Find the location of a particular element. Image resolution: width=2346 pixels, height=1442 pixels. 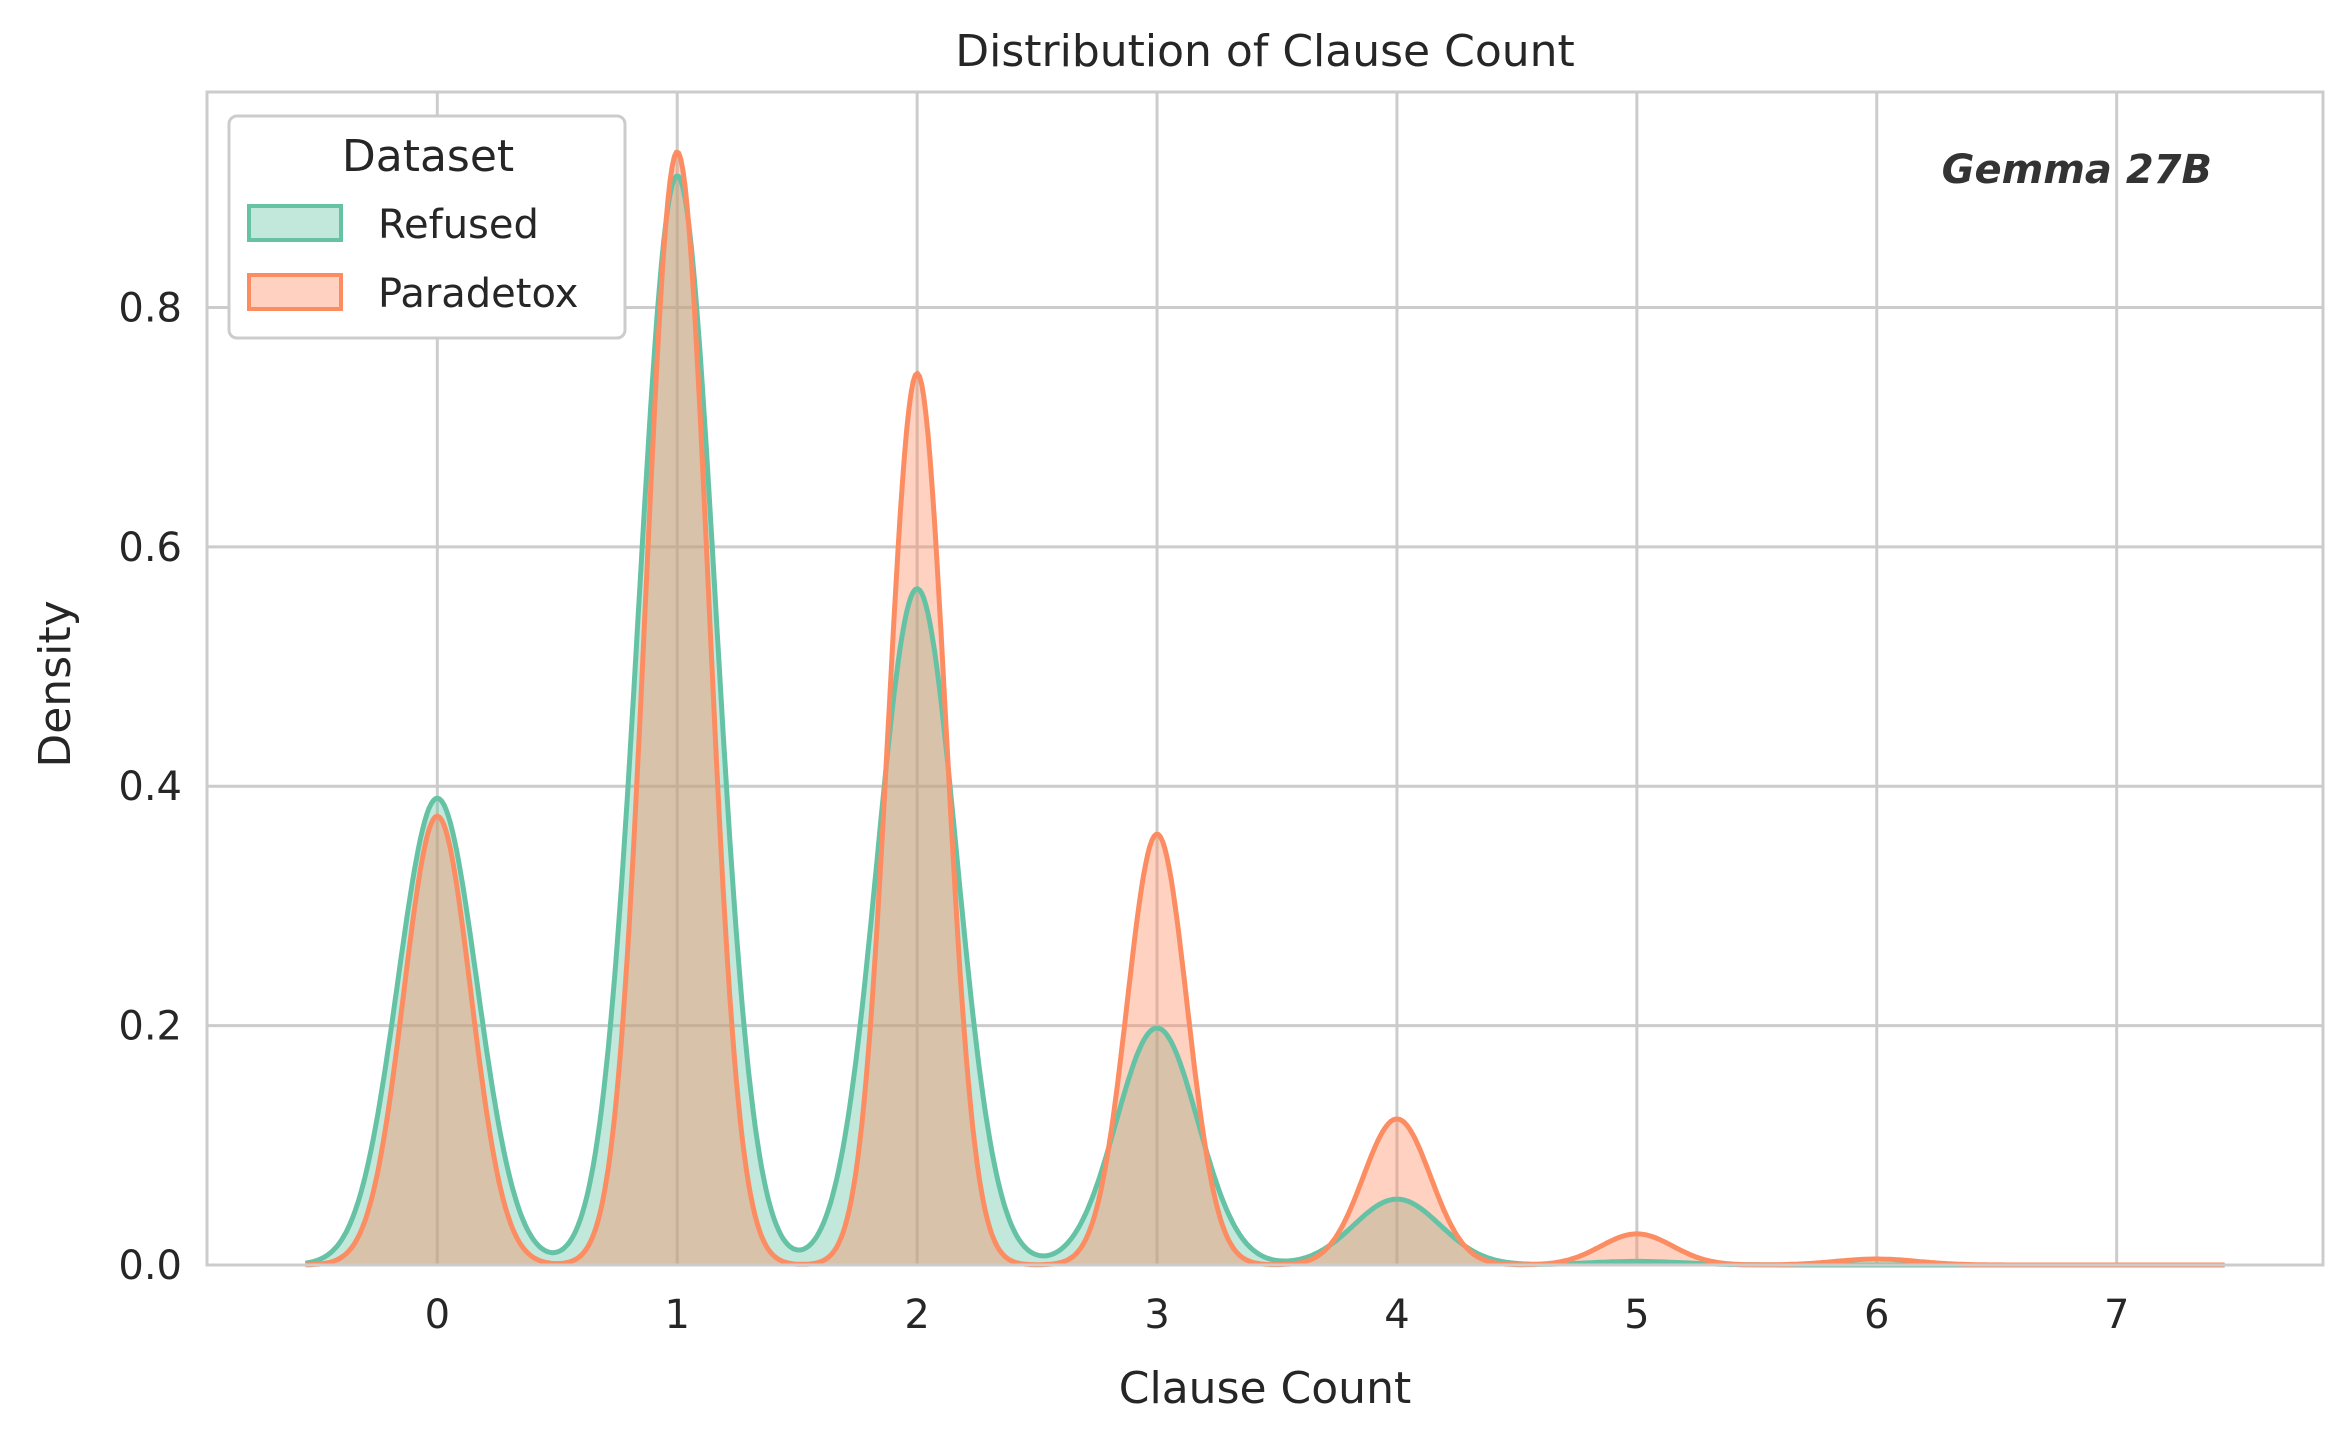

x-tick-label-5: 5 is located at coordinates (1636, 1315).